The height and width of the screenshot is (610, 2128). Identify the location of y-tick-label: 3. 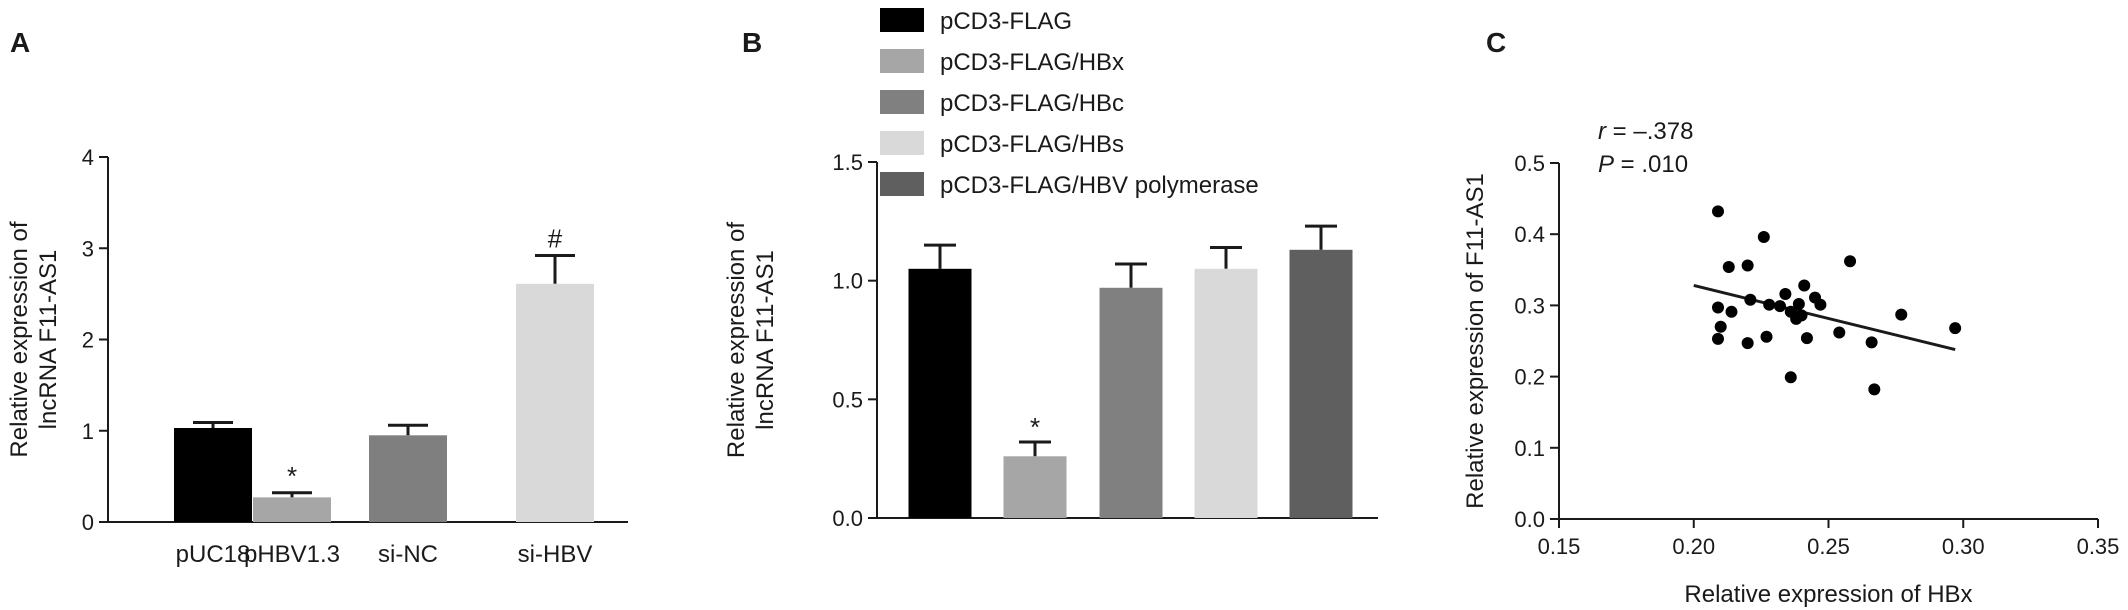
(88, 248).